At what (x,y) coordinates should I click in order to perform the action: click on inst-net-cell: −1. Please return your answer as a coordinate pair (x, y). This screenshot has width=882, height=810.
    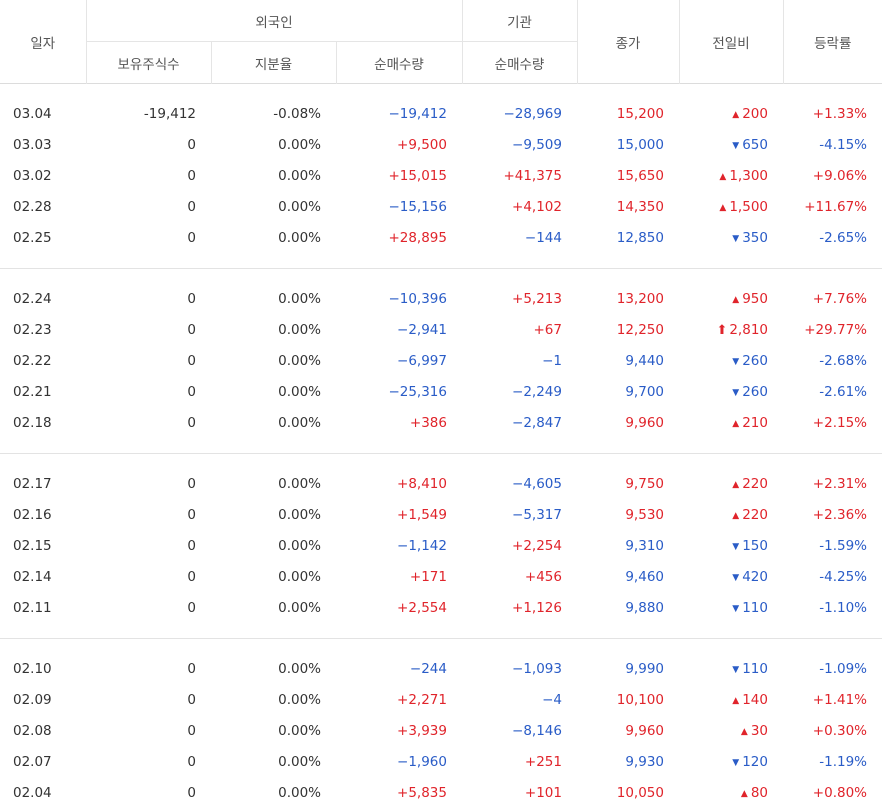
    Looking at the image, I should click on (552, 360).